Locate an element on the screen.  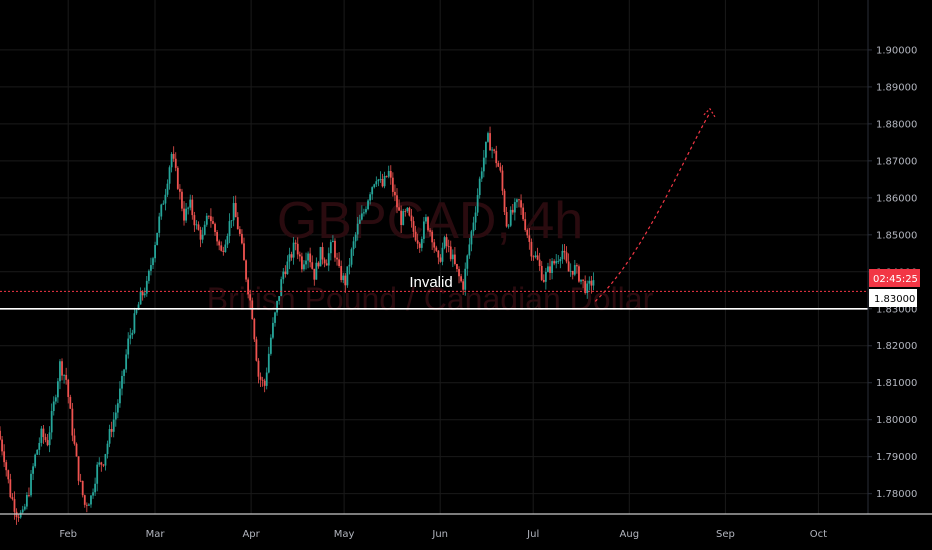
time-tick-label: Jun is located at coordinates (439, 534).